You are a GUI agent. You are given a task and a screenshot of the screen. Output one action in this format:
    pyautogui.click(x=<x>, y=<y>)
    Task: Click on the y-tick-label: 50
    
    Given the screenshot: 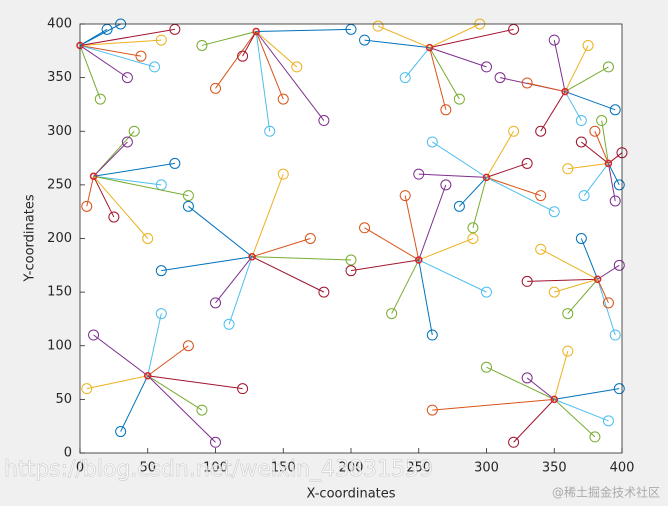 What is the action you would take?
    pyautogui.click(x=63, y=399)
    